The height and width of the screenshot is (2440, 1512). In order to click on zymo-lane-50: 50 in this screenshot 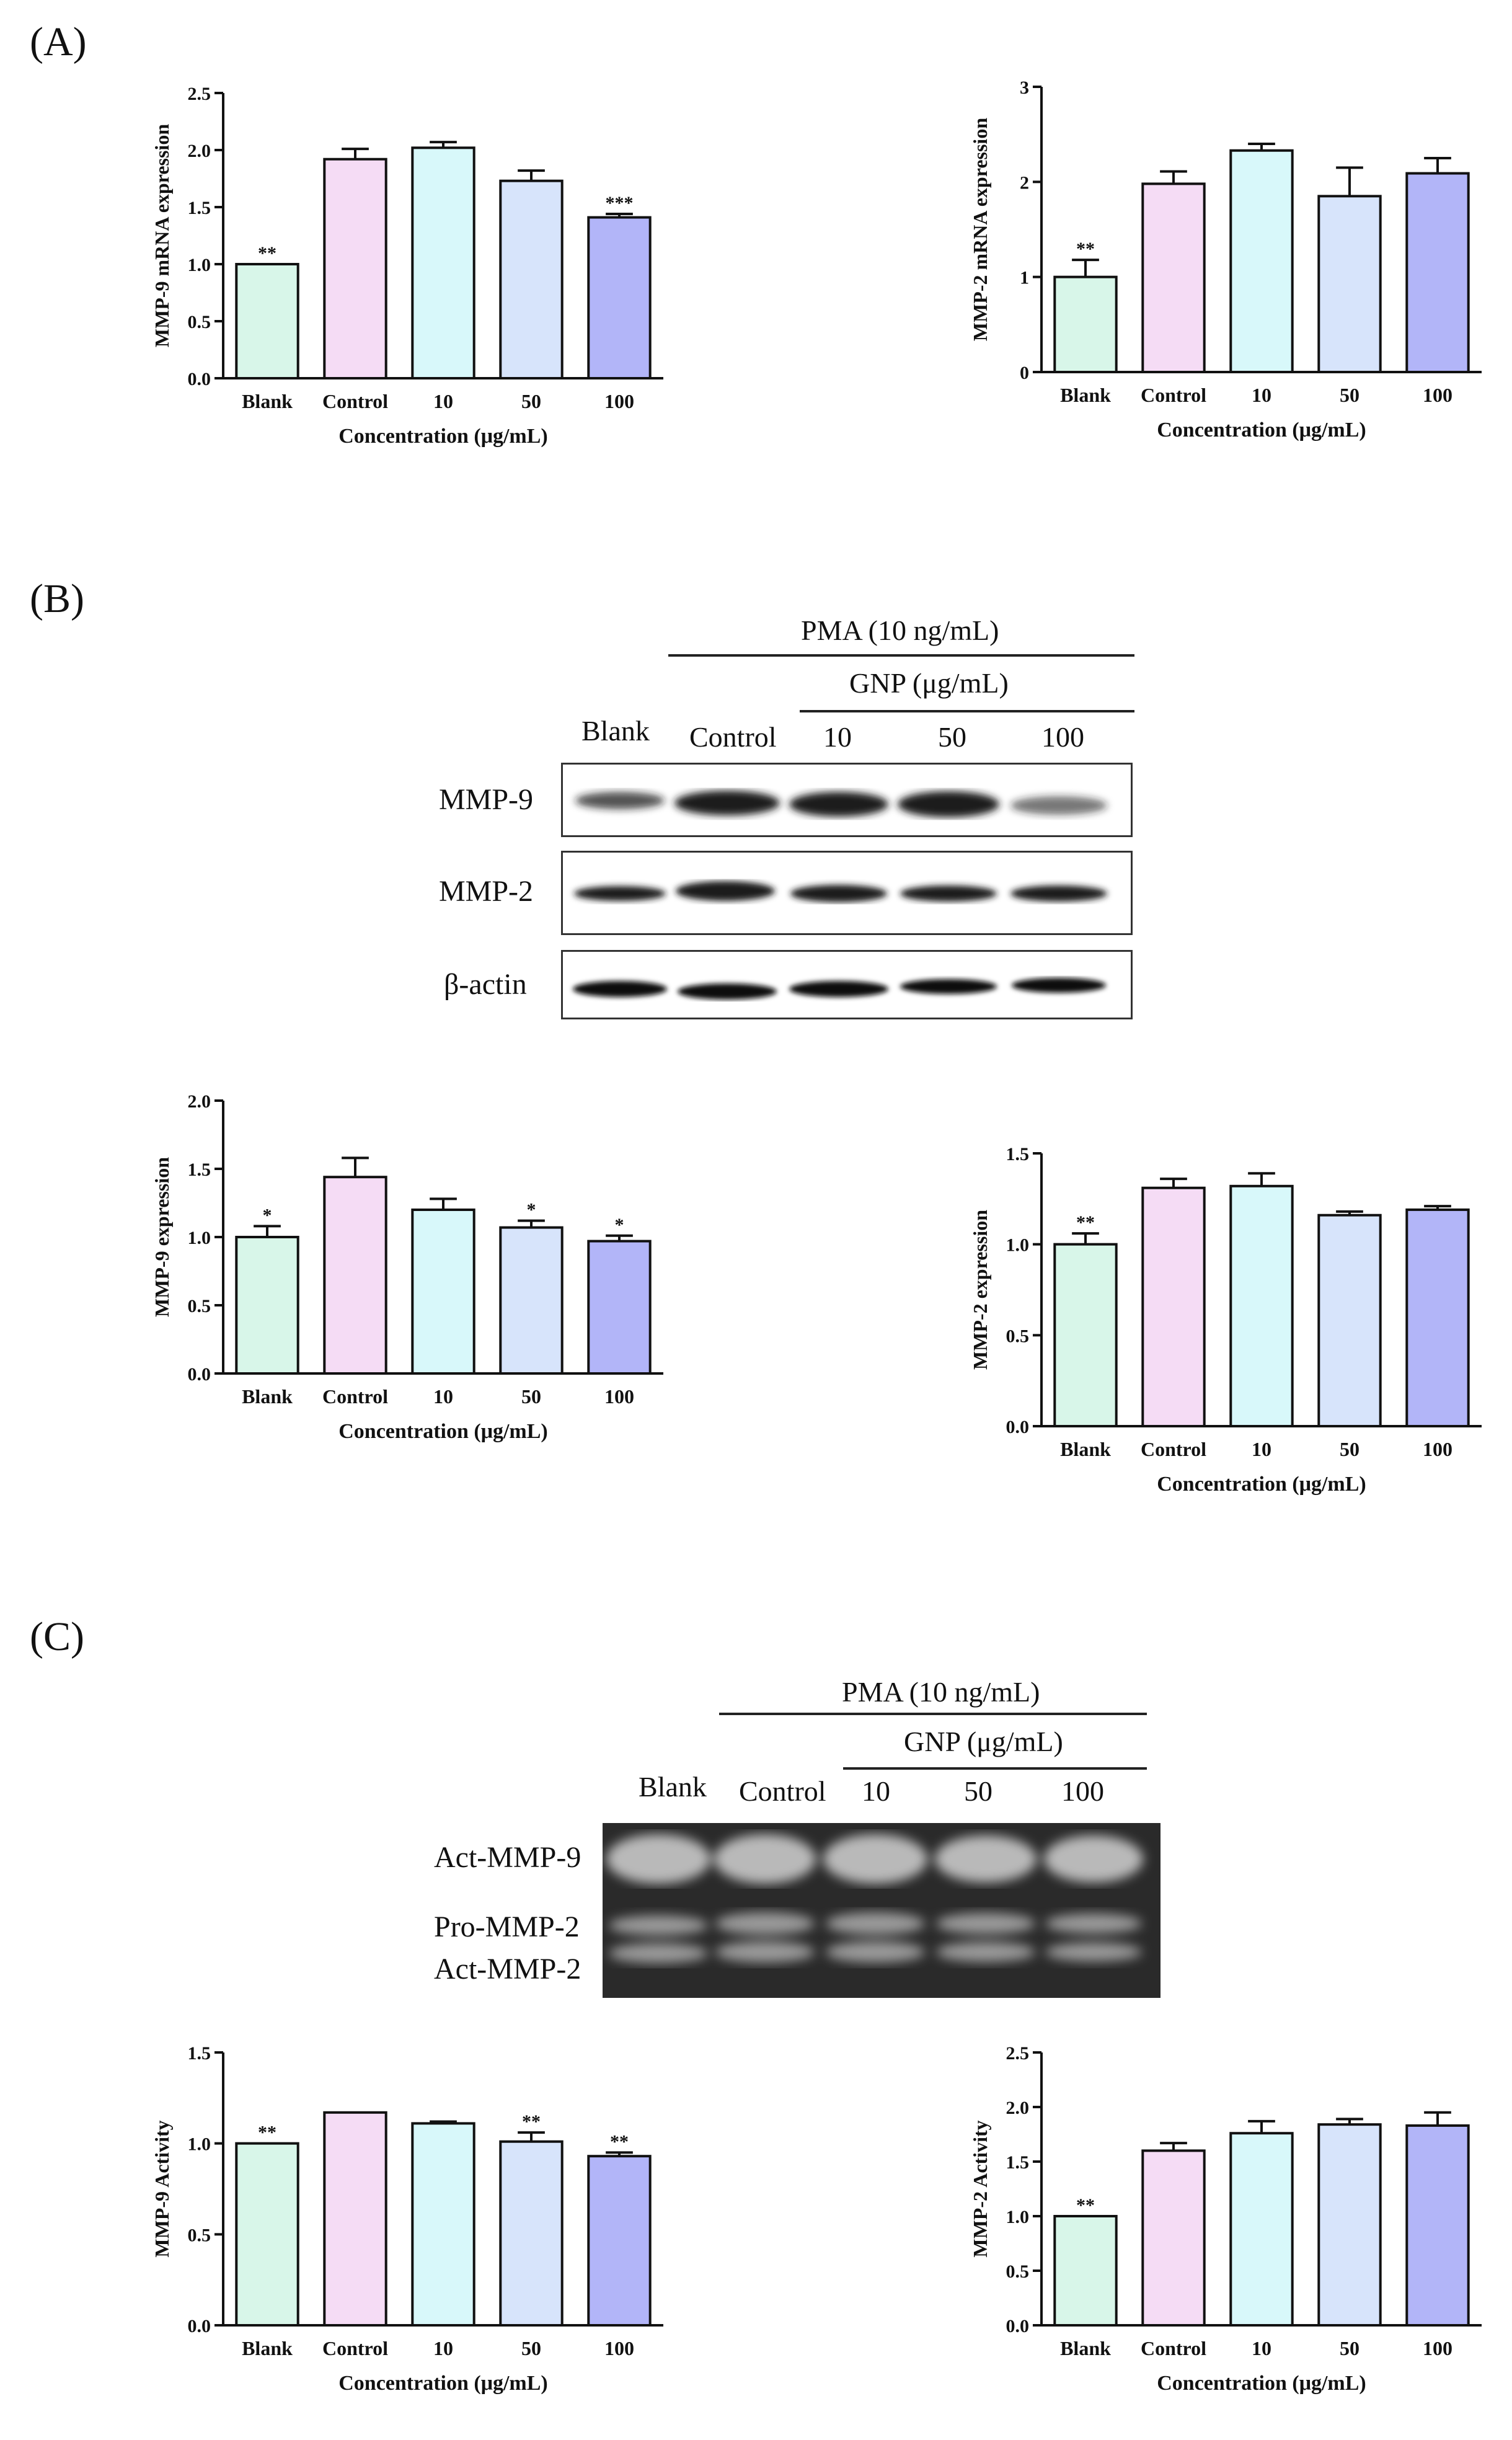, I will do `click(979, 1791)`.